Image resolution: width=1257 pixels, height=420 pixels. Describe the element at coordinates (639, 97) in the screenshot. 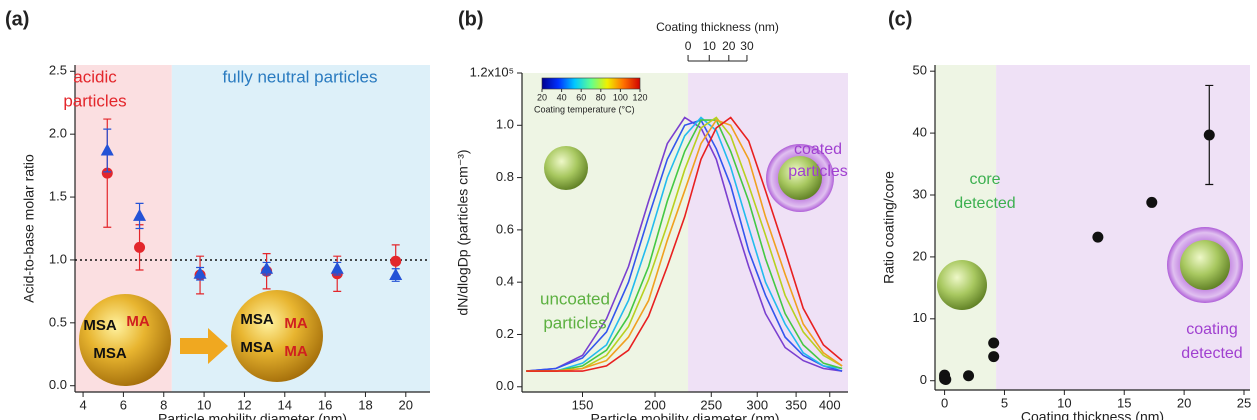

I see `colorbar-tick-label: 120` at that location.